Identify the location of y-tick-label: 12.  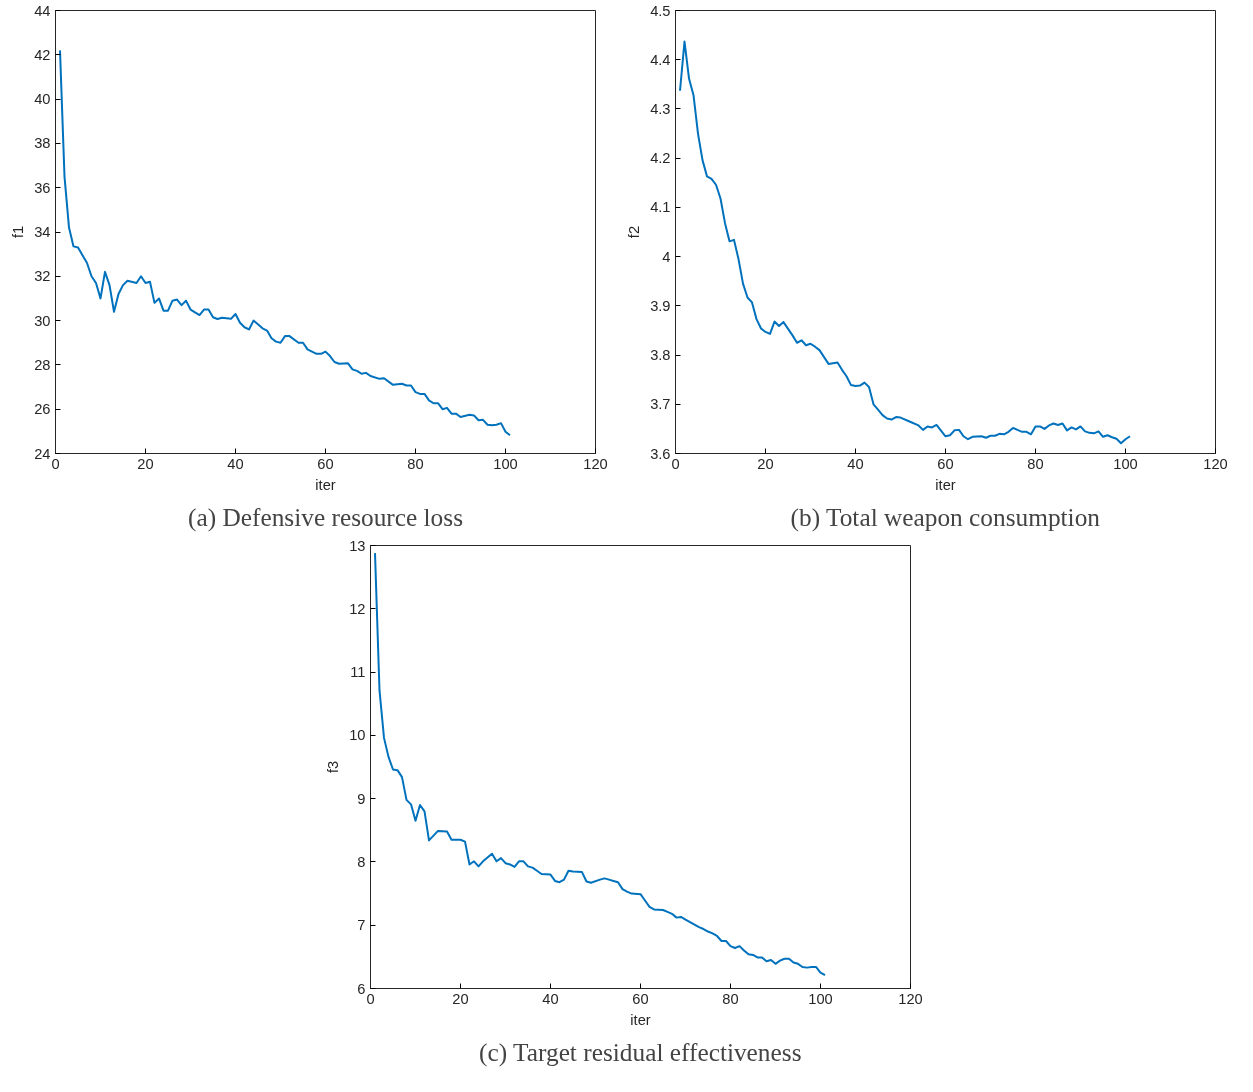
(357, 608).